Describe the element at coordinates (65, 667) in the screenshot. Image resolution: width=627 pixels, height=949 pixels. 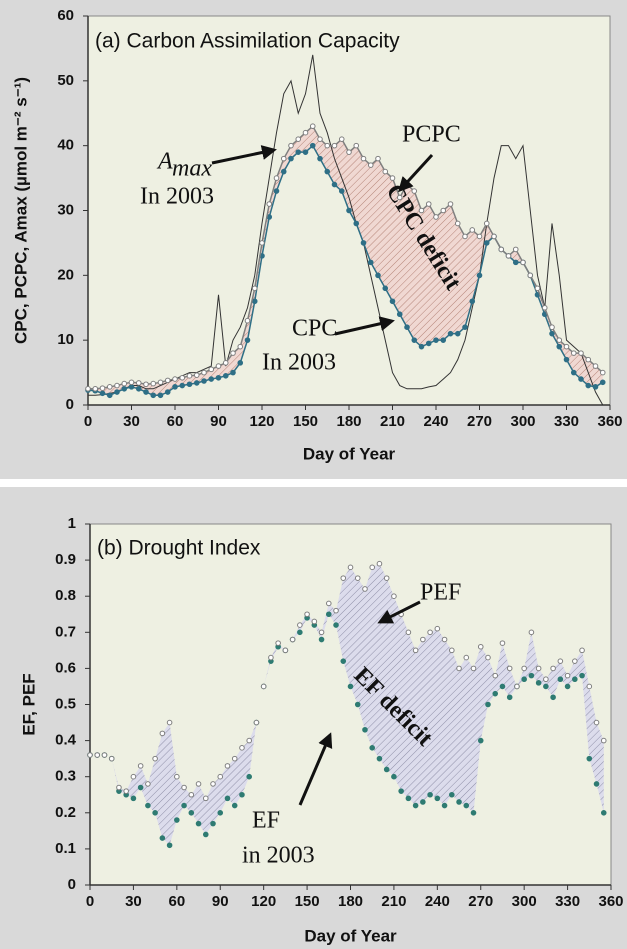
I see `y-tick-label: 0.6` at that location.